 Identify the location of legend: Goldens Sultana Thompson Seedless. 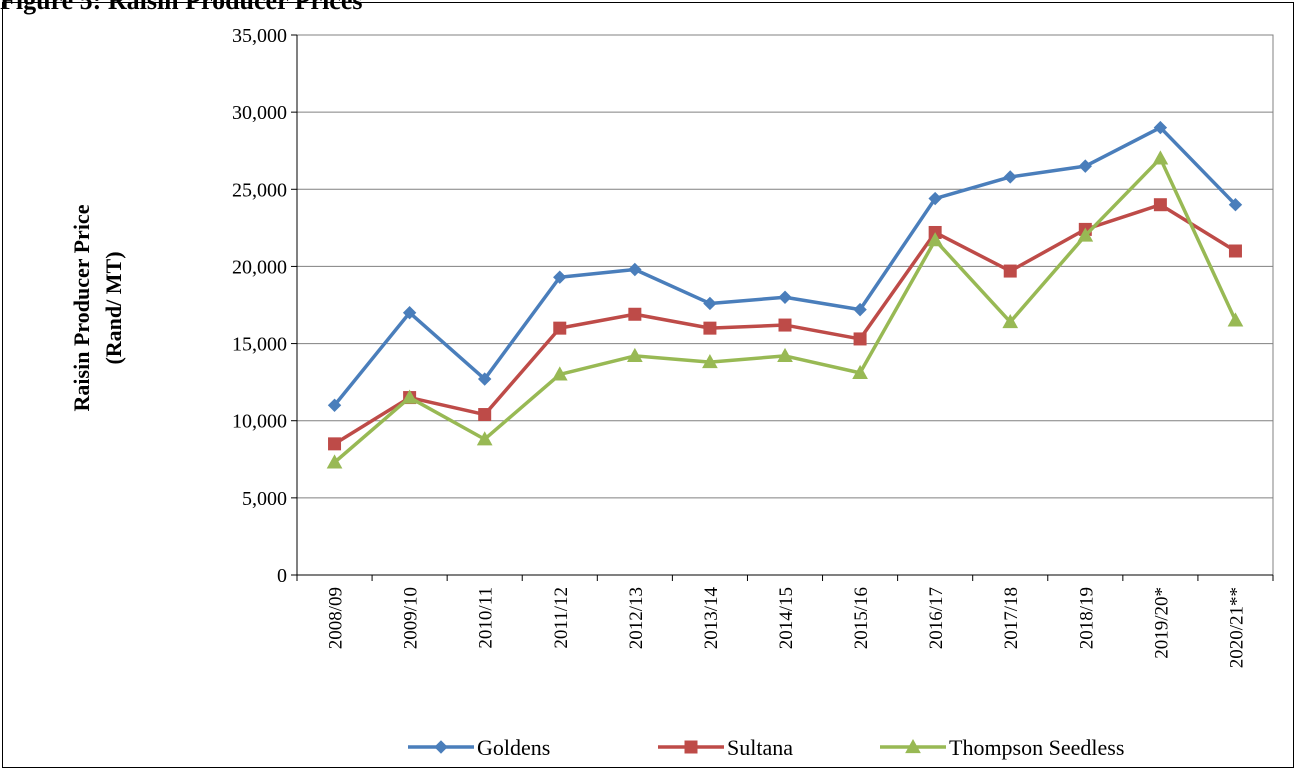
(766, 747).